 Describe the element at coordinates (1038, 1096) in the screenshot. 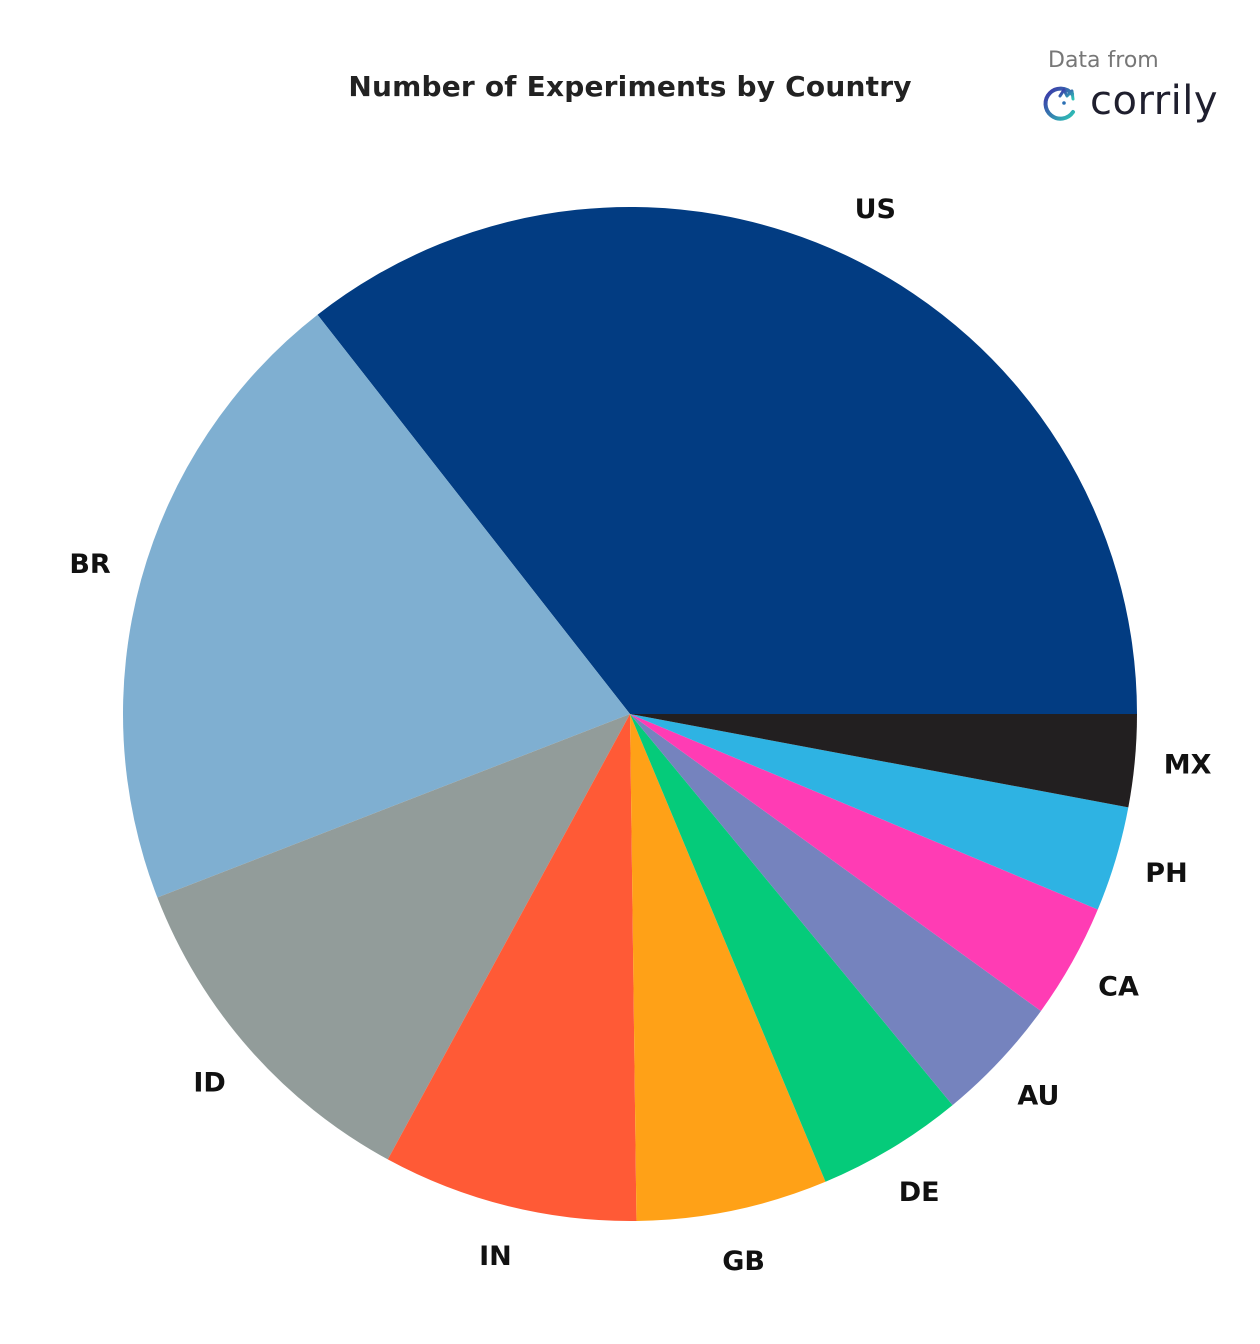

I see `pie-label-au: AU` at that location.